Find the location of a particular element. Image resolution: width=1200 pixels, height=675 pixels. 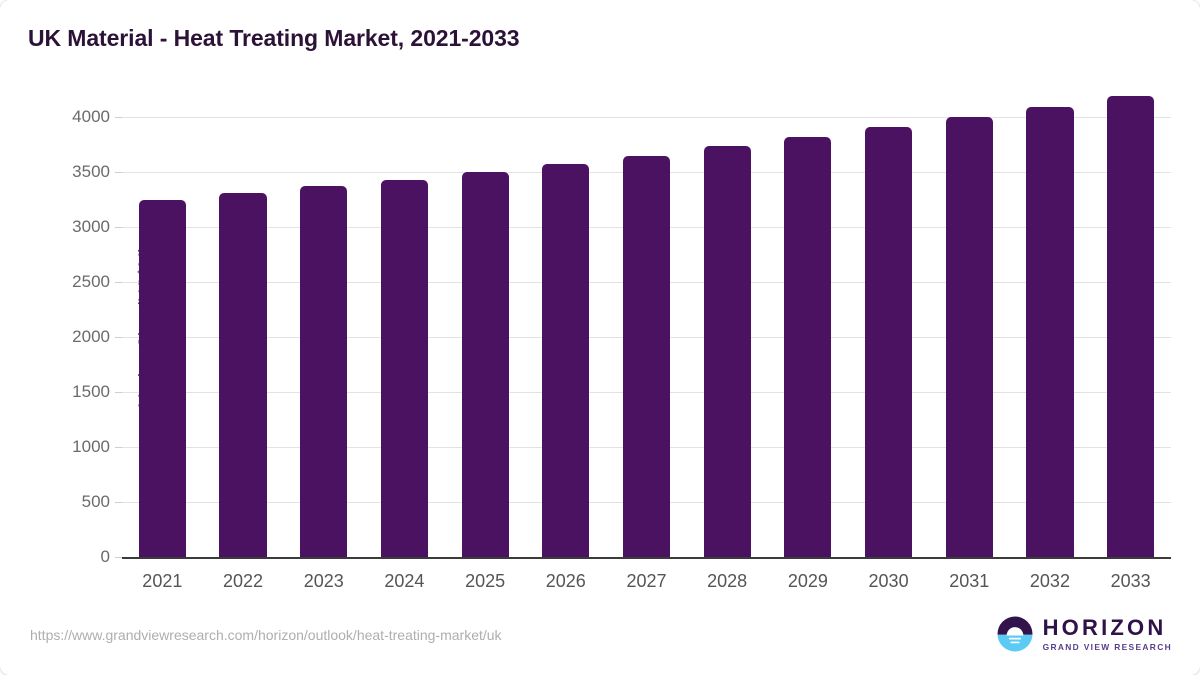

brand-text: HORIZON GRAND VIEW RESEARCH is located at coordinates (1107, 633).